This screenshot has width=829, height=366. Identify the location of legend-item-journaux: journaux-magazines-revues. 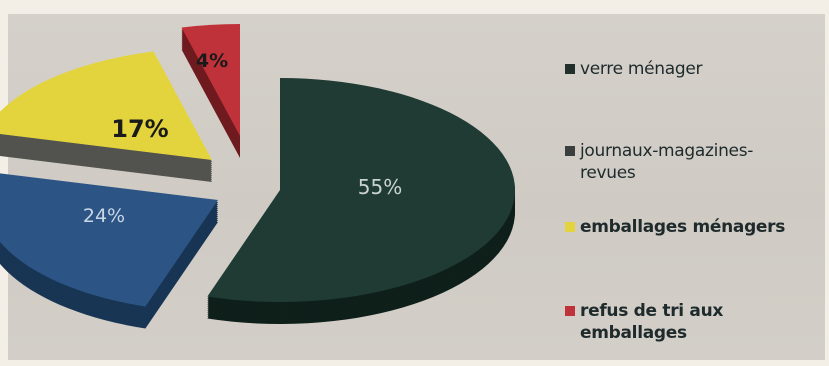
(682, 162).